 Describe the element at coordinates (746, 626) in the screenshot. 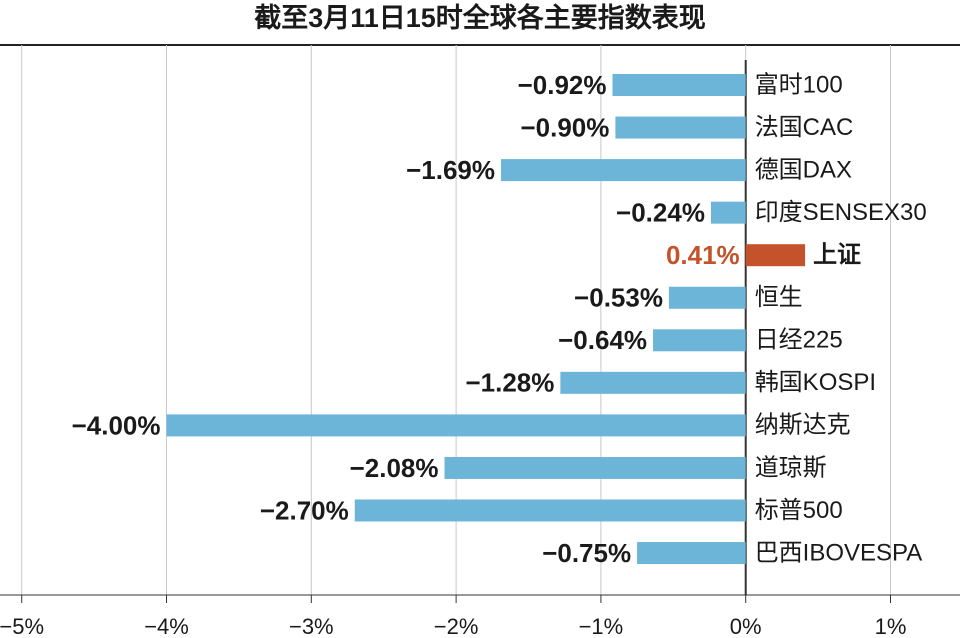

I see `x-tick-label: 0%` at that location.